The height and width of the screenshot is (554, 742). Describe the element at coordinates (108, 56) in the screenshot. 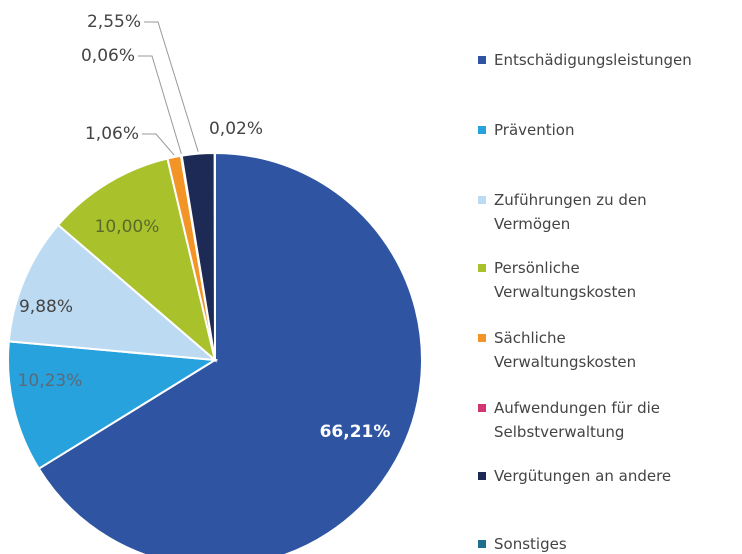

I see `data-label: 0,06%` at that location.